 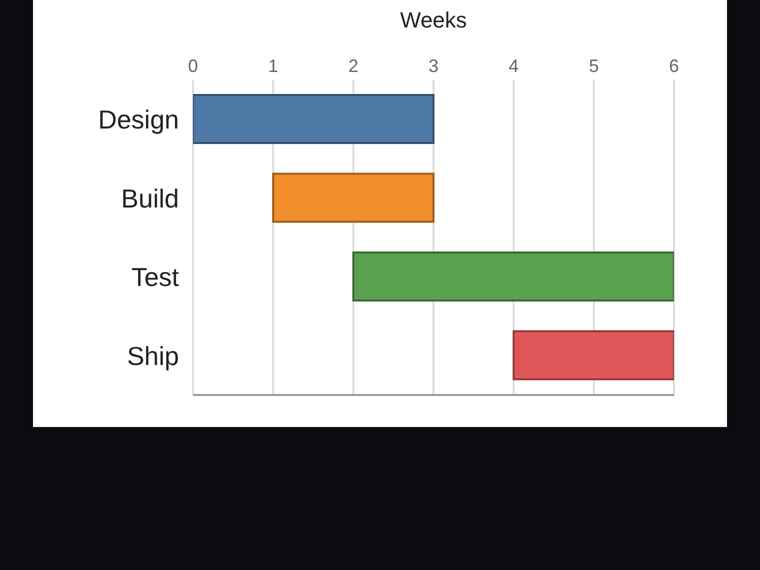 What do you see at coordinates (193, 66) in the screenshot?
I see `x-tick-label: 0` at bounding box center [193, 66].